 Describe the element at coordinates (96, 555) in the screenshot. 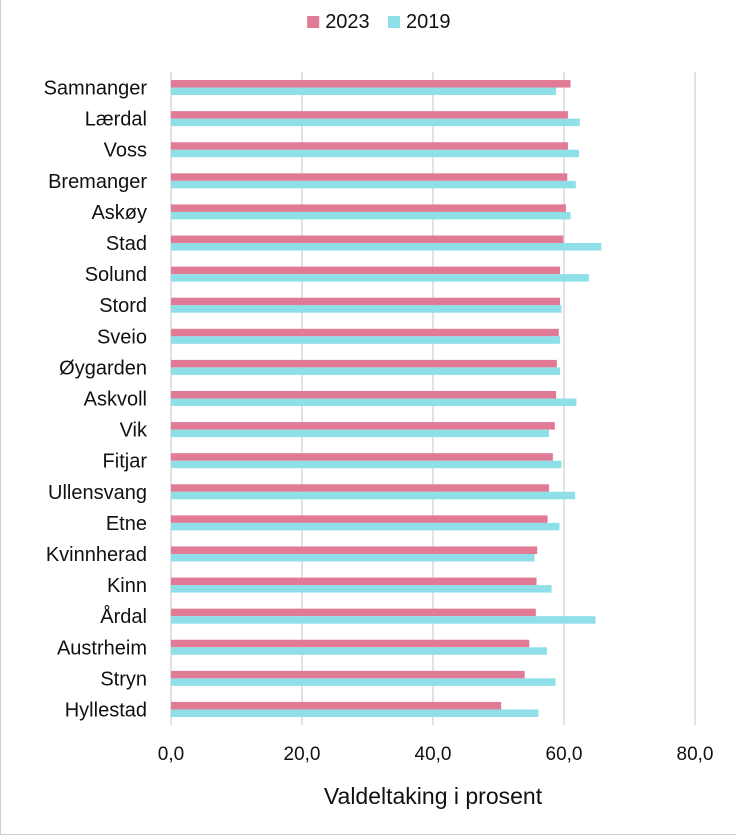

I see `category-label: Kvinnherad` at that location.